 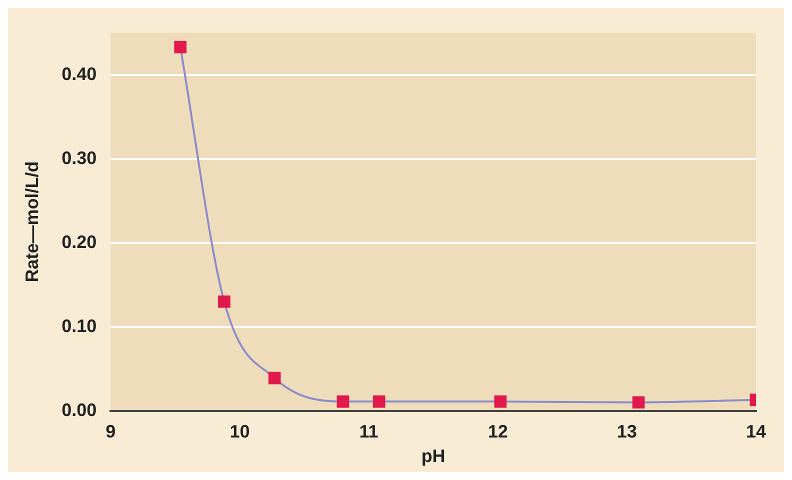 I want to click on x-tick-label: 10, so click(x=240, y=432).